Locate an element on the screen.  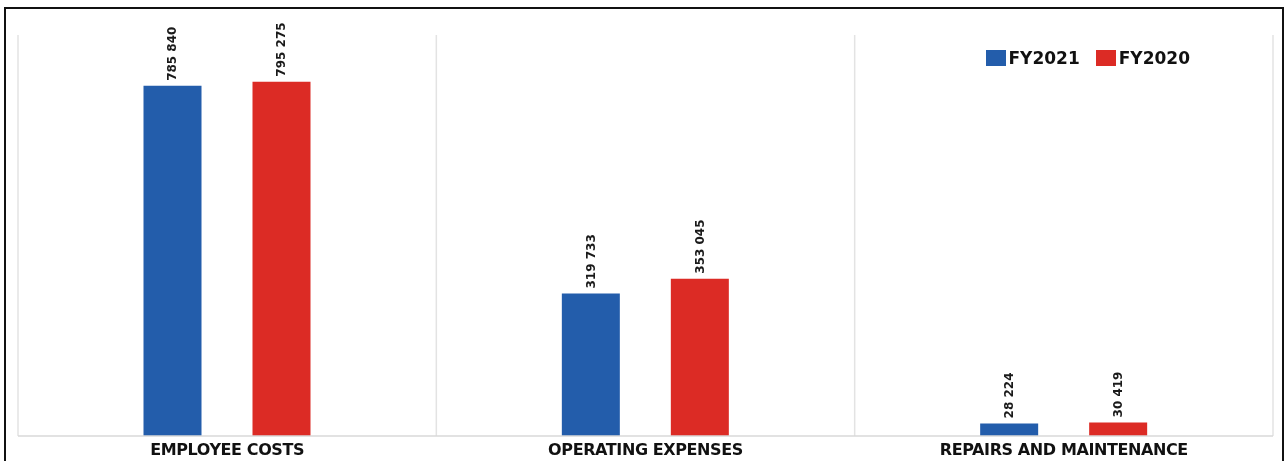
data-label: 319 733 is located at coordinates (590, 261).